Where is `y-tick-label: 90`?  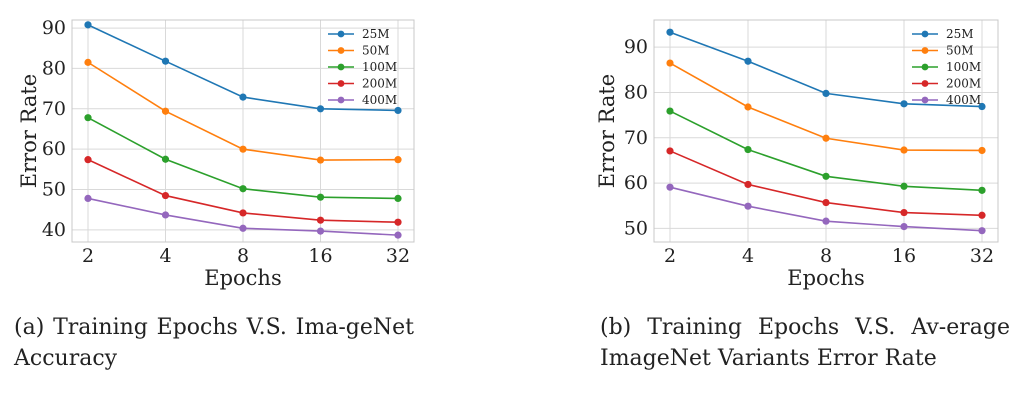
y-tick-label: 90 is located at coordinates (54, 28).